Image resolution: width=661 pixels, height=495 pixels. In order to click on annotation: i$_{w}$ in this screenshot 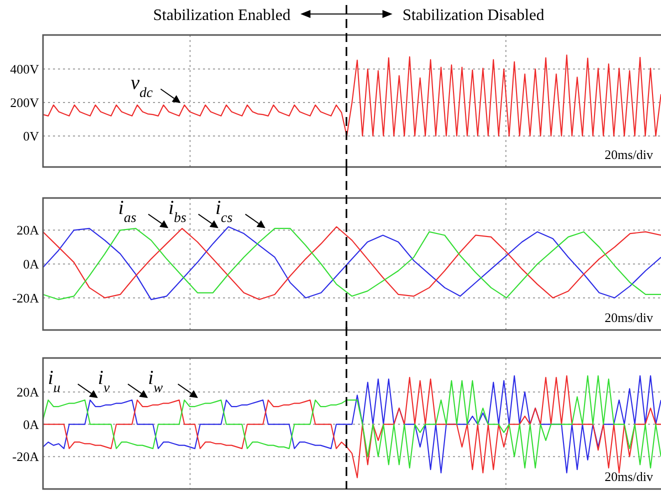, I will do `click(156, 381)`.